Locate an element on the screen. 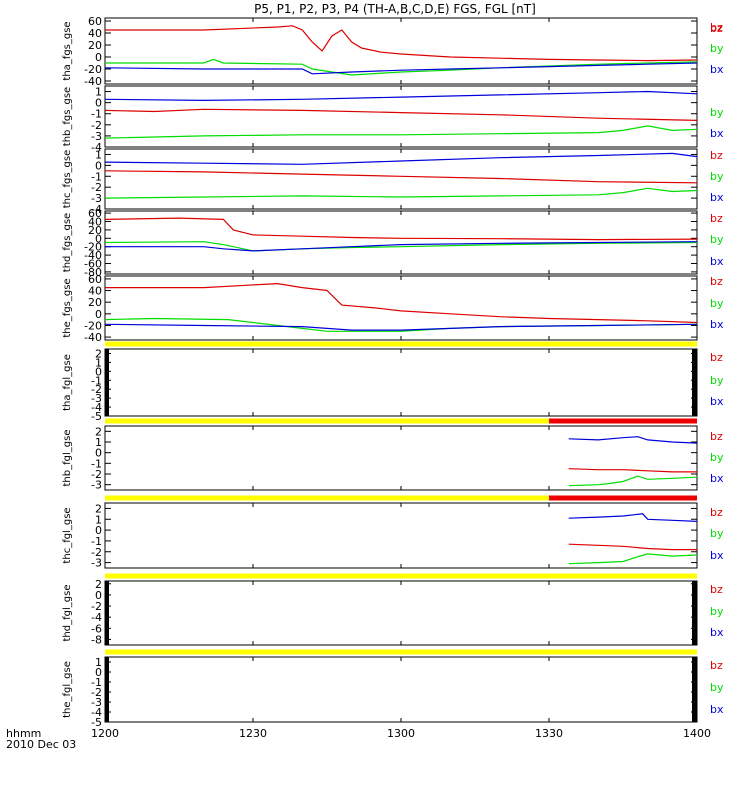 This screenshot has width=750, height=800. y-tick-label: -5 is located at coordinates (96, 722).